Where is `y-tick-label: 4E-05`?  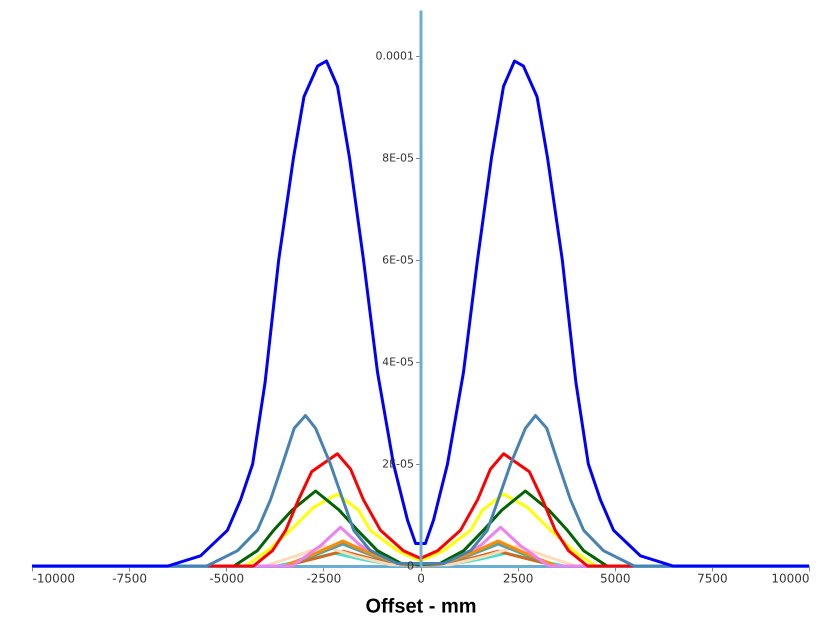
y-tick-label: 4E-05 is located at coordinates (398, 361).